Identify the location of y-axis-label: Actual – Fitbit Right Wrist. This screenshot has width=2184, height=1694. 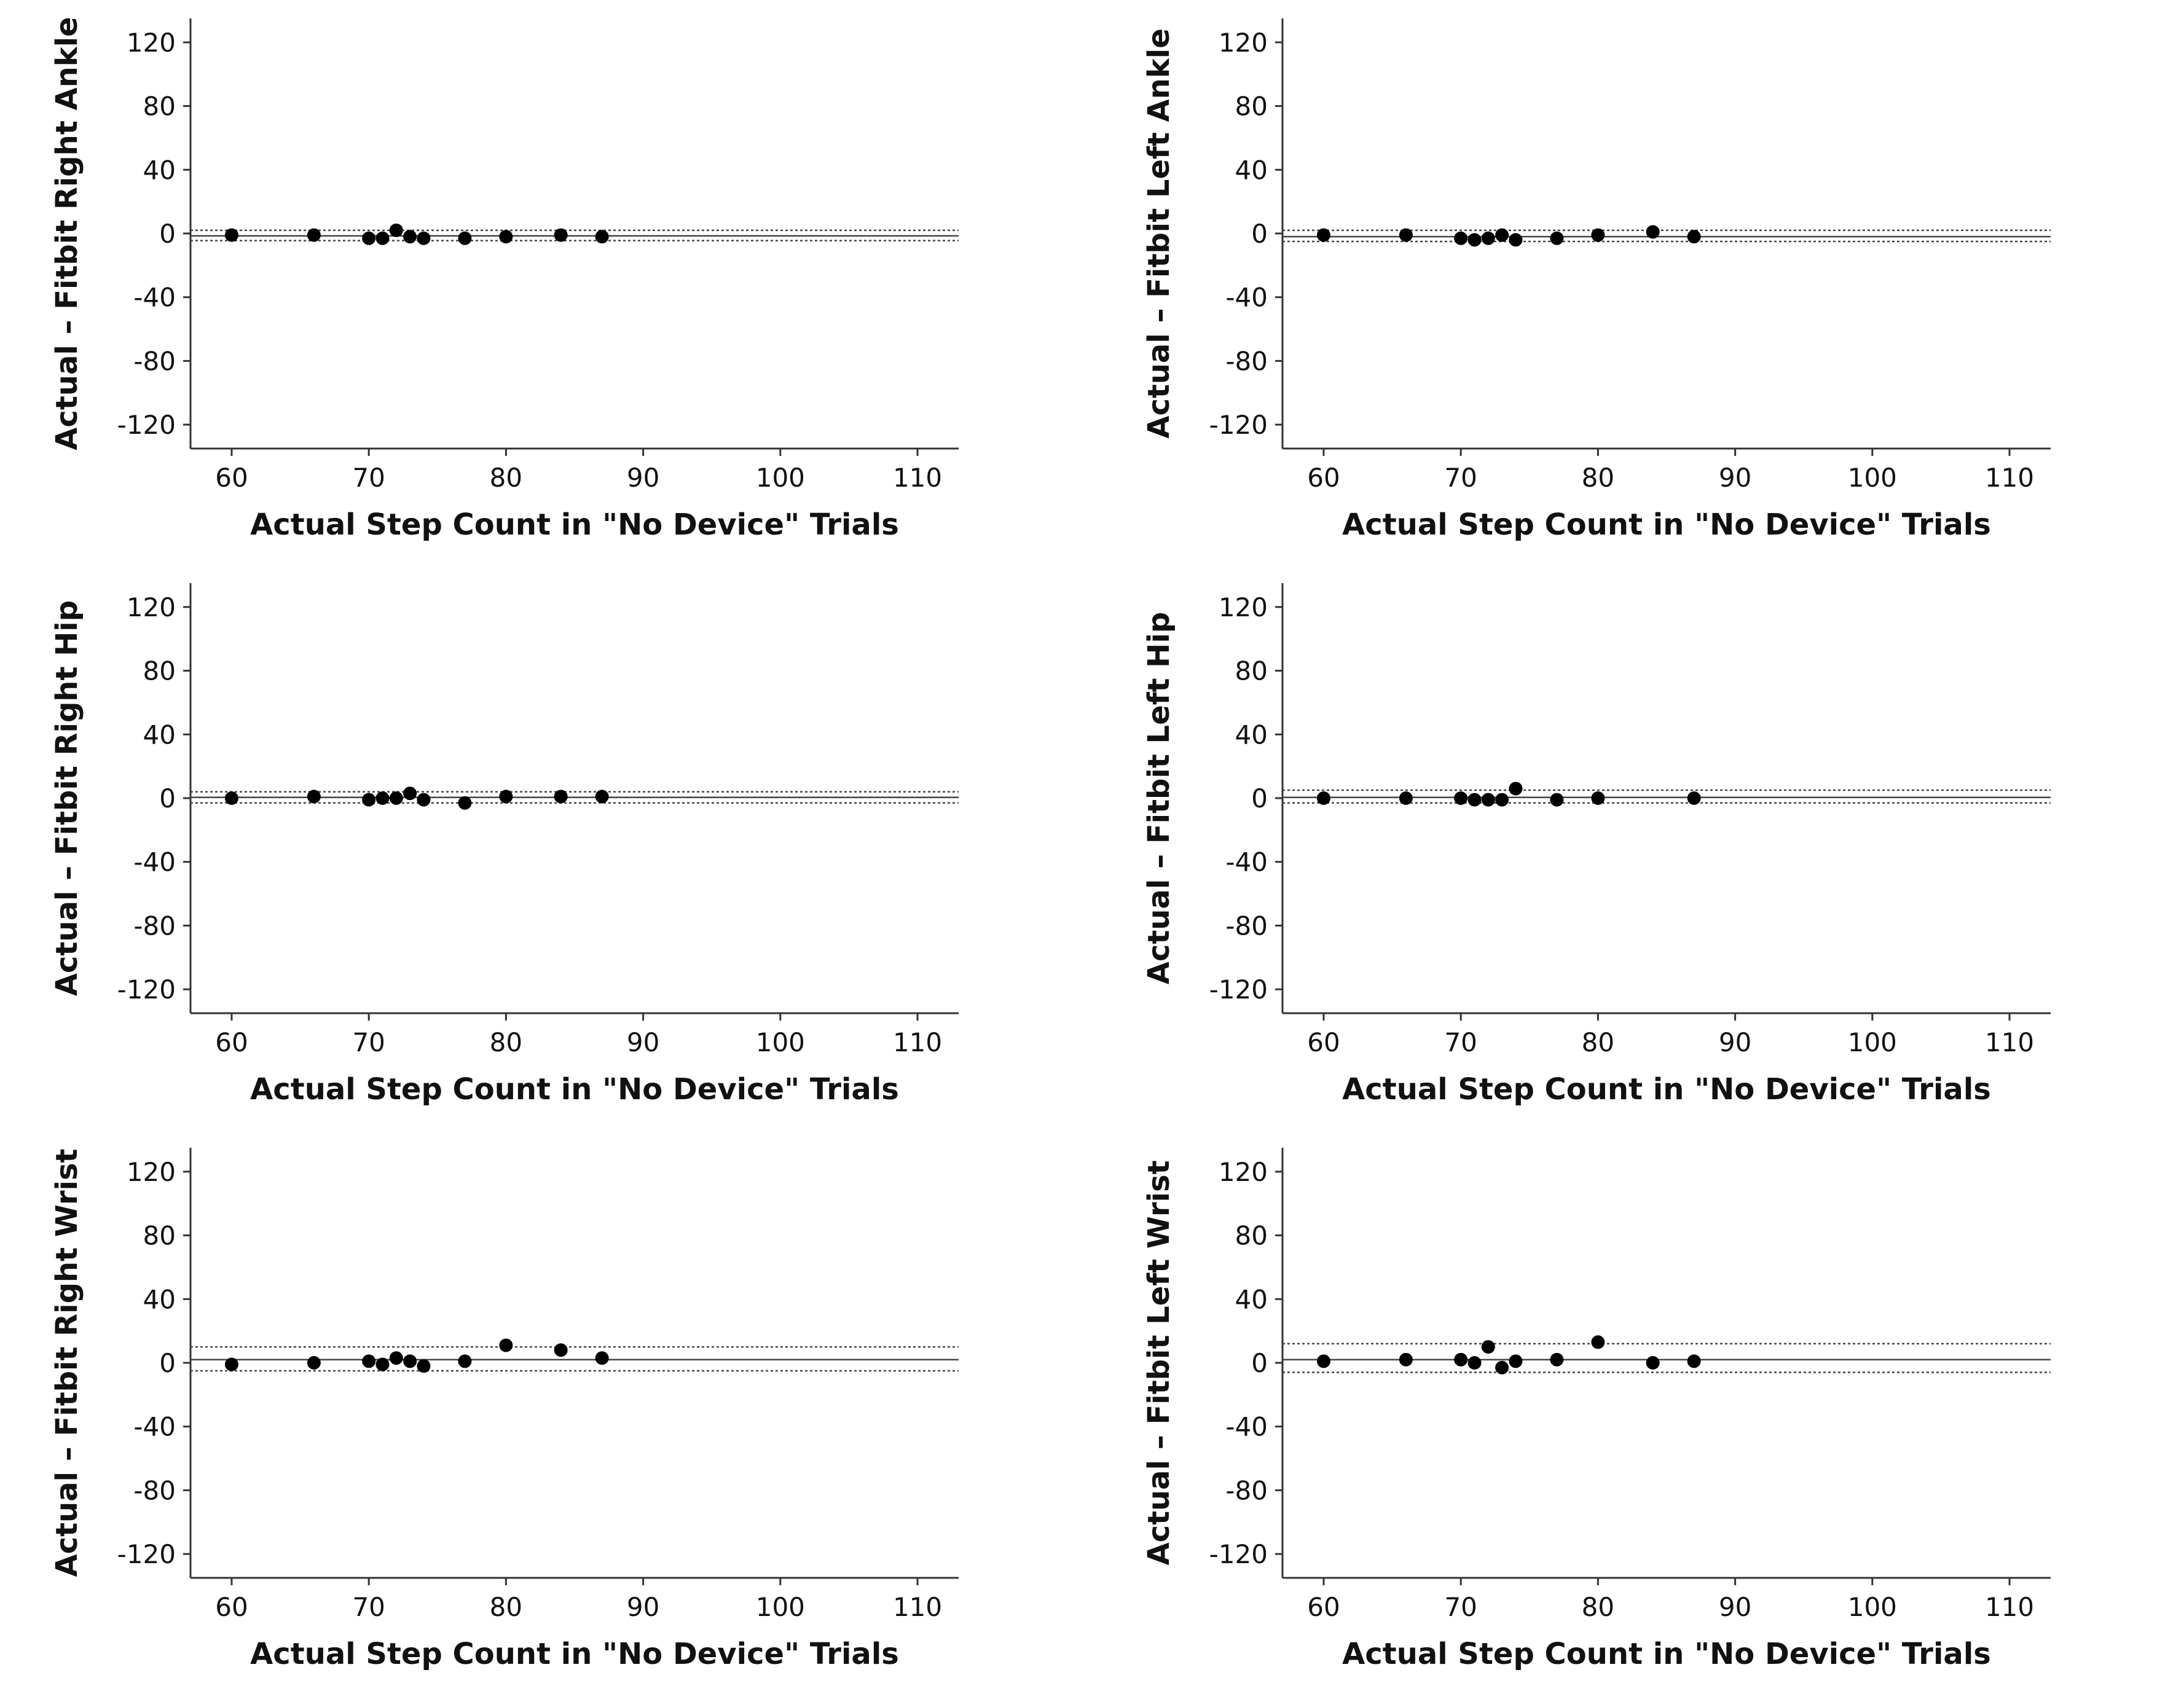
(67, 1363).